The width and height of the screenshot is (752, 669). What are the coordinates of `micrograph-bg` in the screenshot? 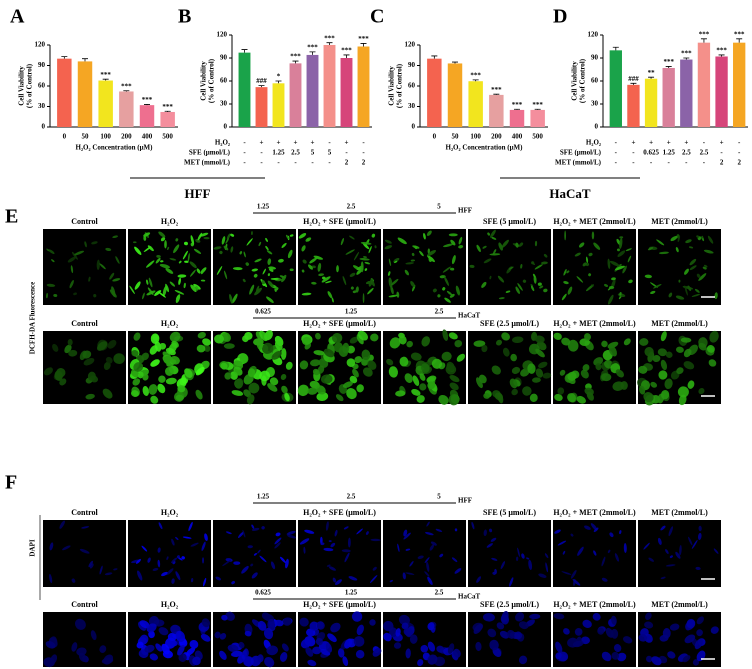 It's located at (424, 267).